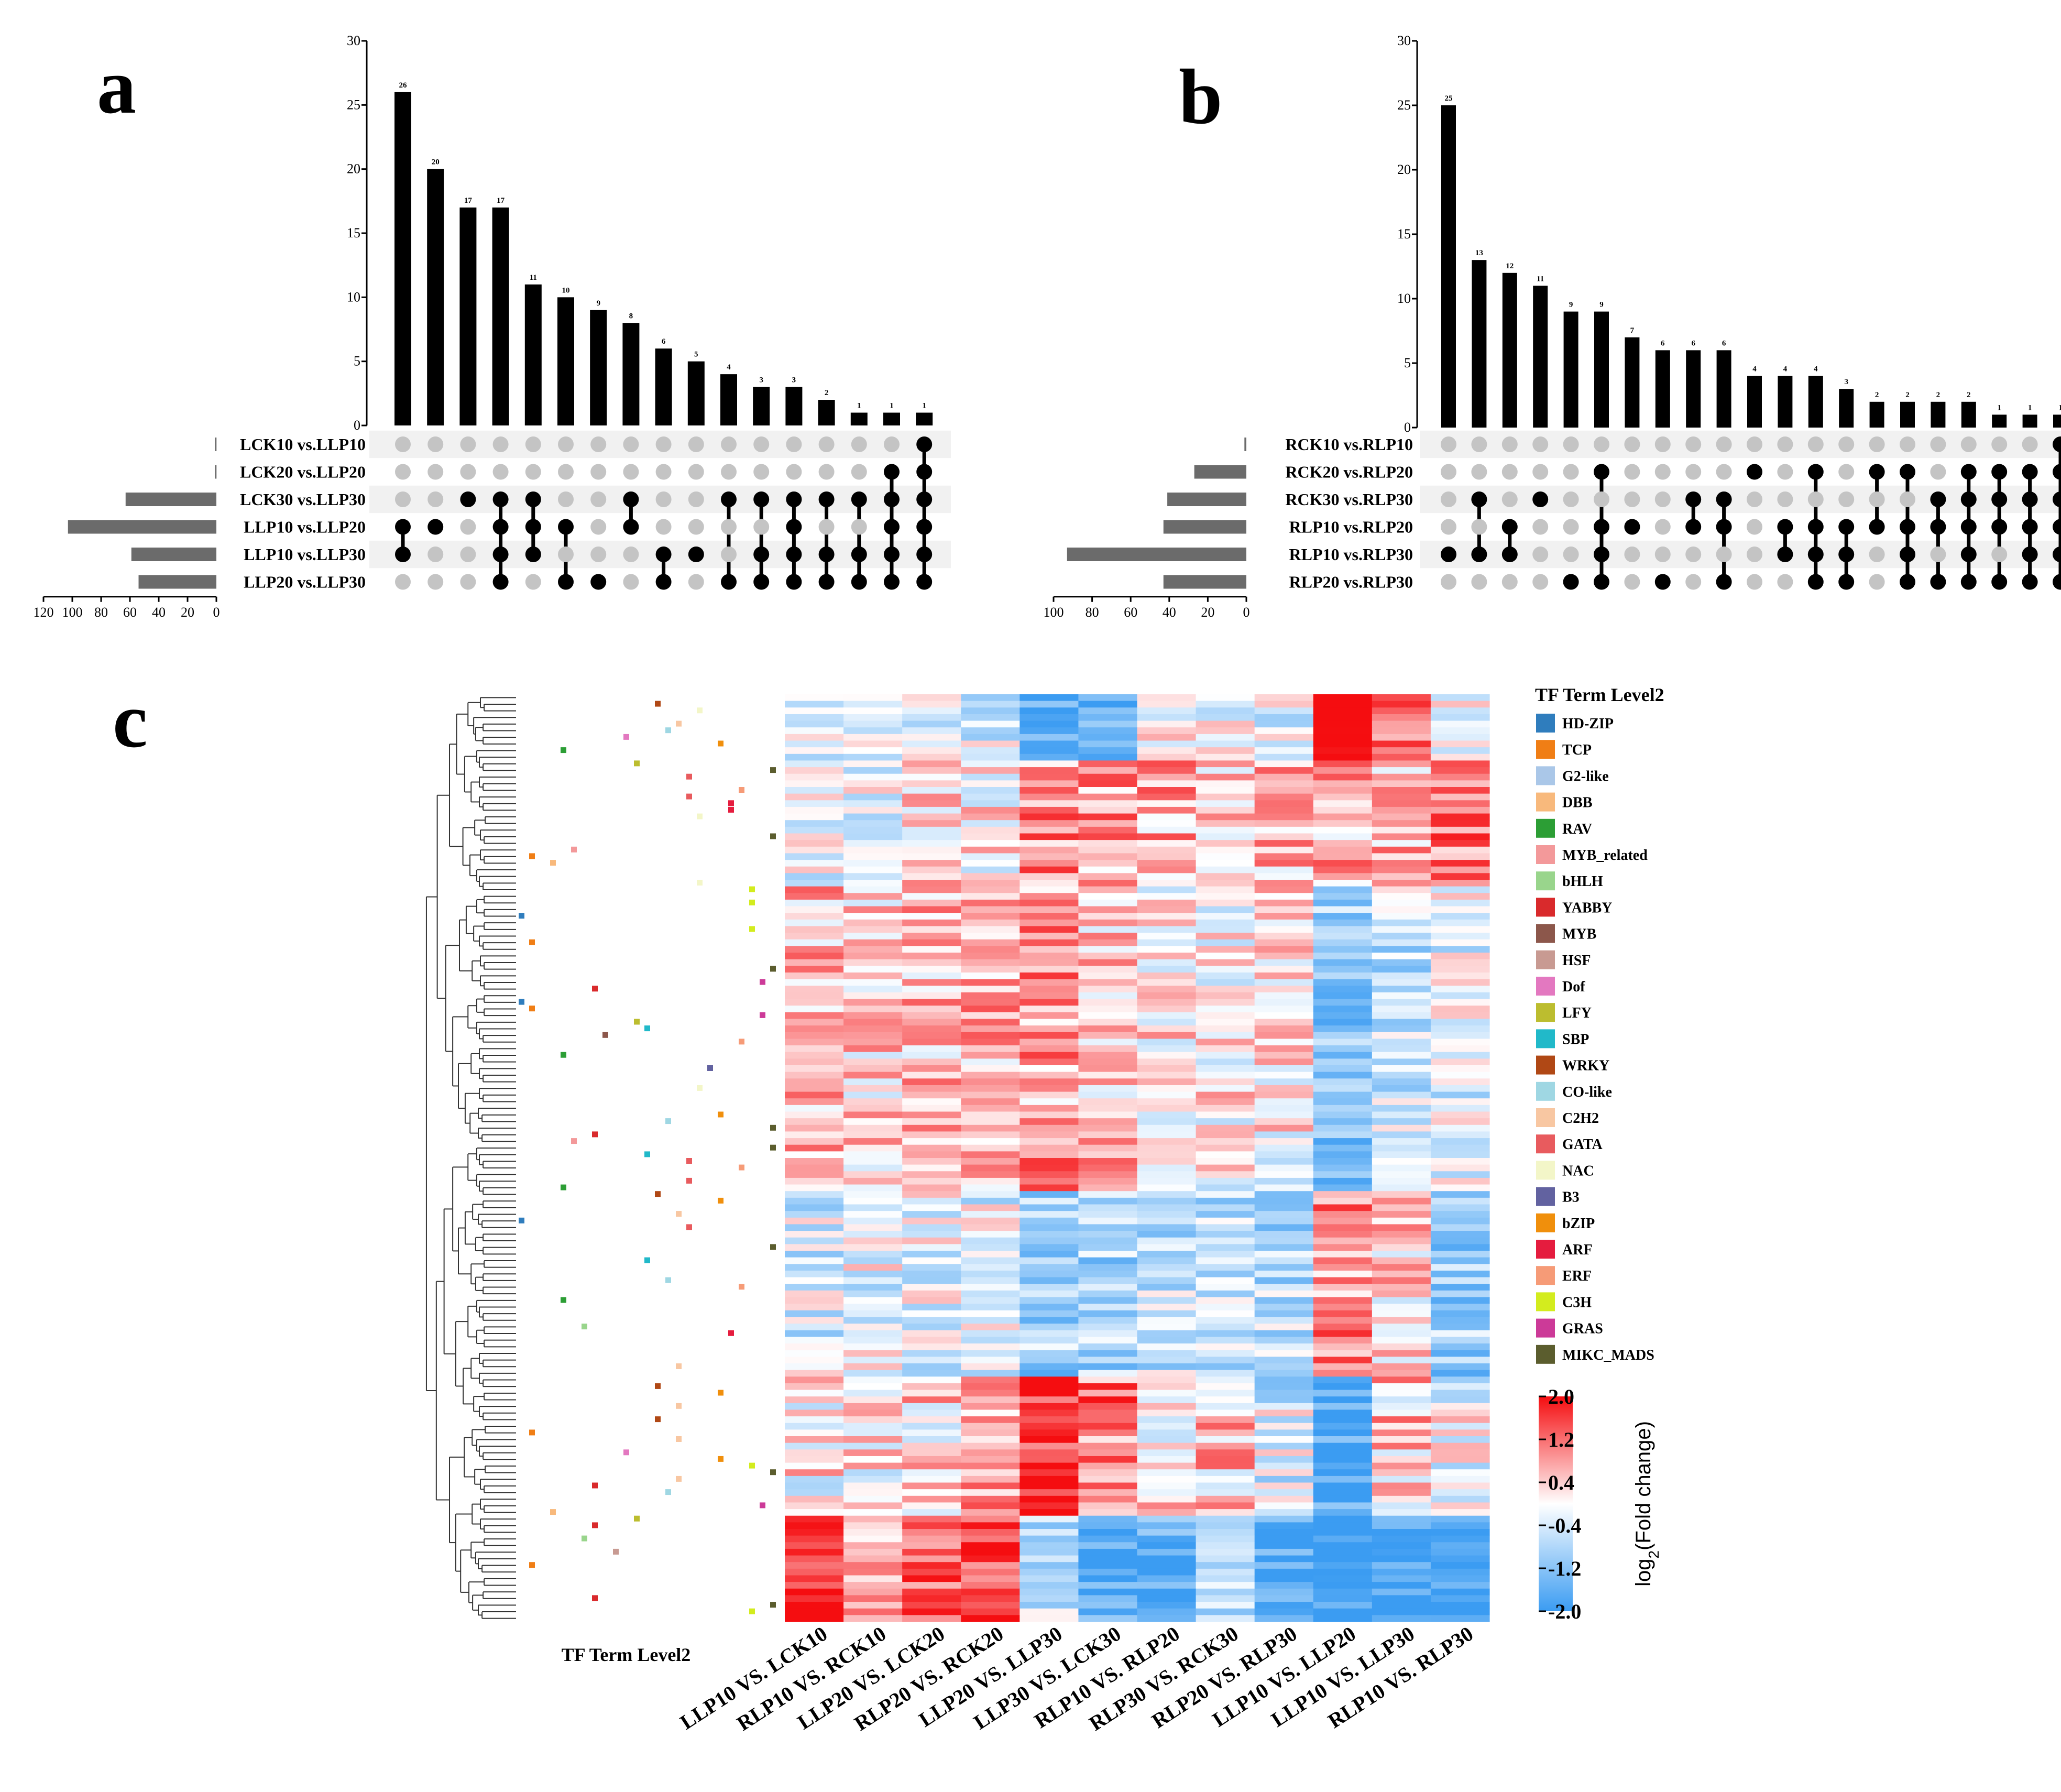  Describe the element at coordinates (1654, 1554) in the screenshot. I see `colorbar-title-sub: 2` at that location.